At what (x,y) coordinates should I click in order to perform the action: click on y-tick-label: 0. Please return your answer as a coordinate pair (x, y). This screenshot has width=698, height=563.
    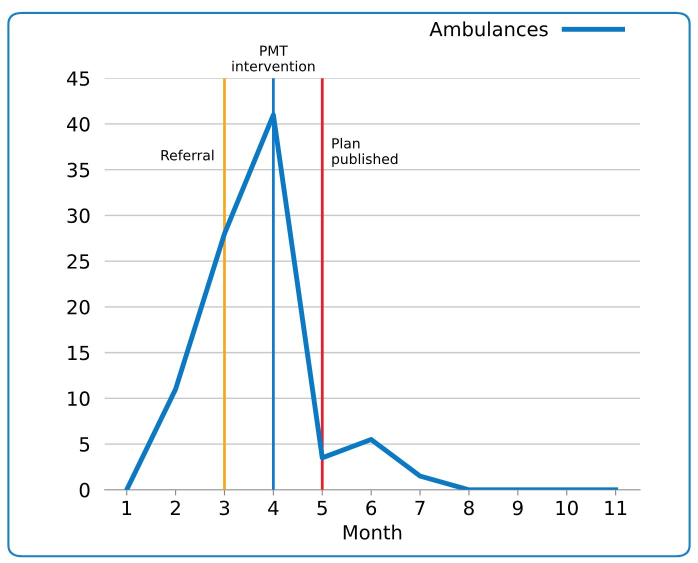
    Looking at the image, I should click on (85, 490).